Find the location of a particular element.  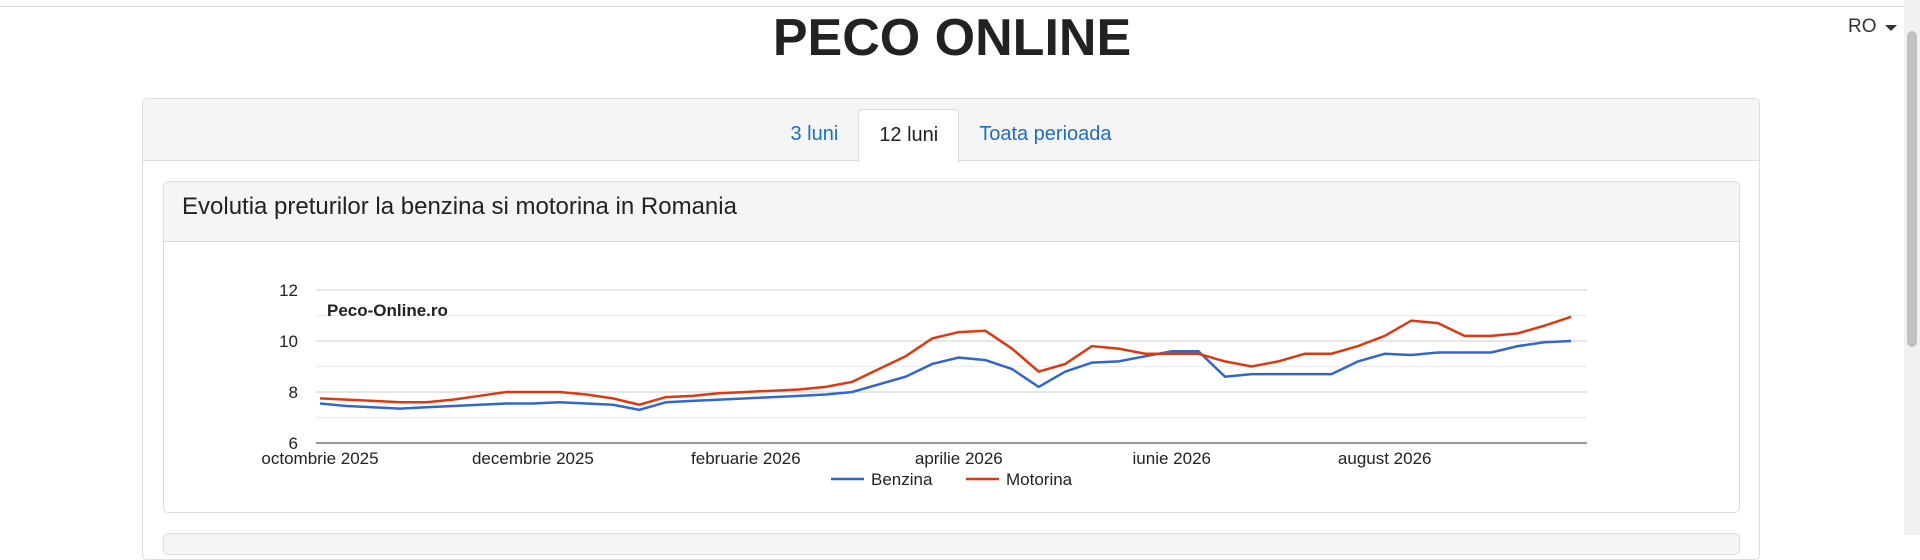

tab: Toata perioada is located at coordinates (1045, 134).